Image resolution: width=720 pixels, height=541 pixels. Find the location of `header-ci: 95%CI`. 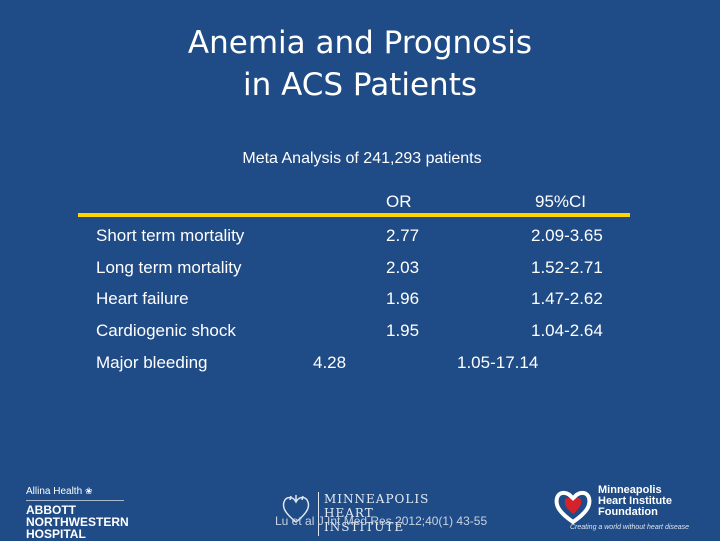

header-ci: 95%CI is located at coordinates (561, 201).